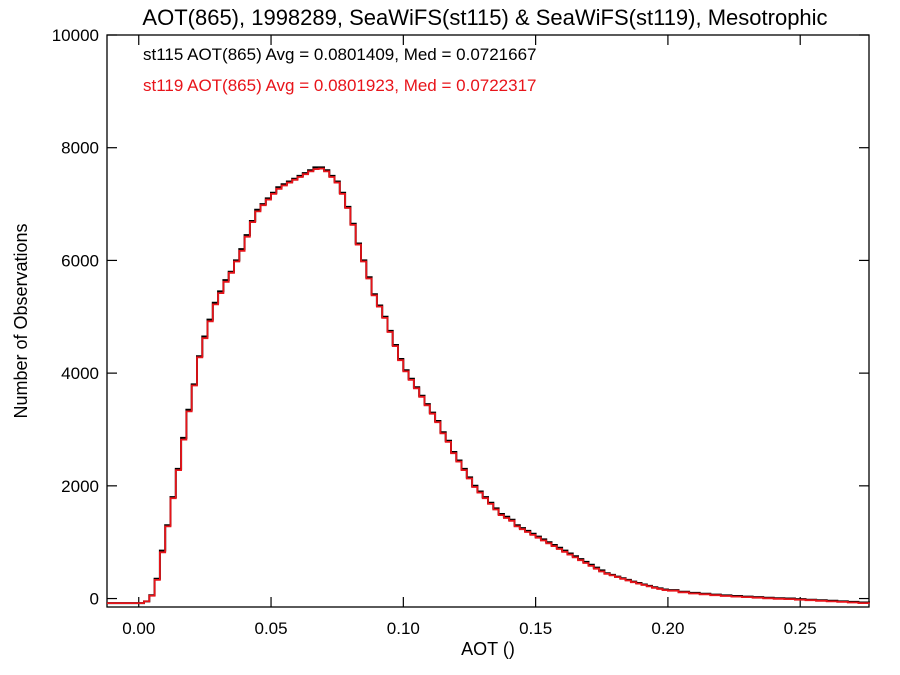 This screenshot has height=675, width=900. What do you see at coordinates (535, 628) in the screenshot?
I see `x-tick-label: 0.15` at bounding box center [535, 628].